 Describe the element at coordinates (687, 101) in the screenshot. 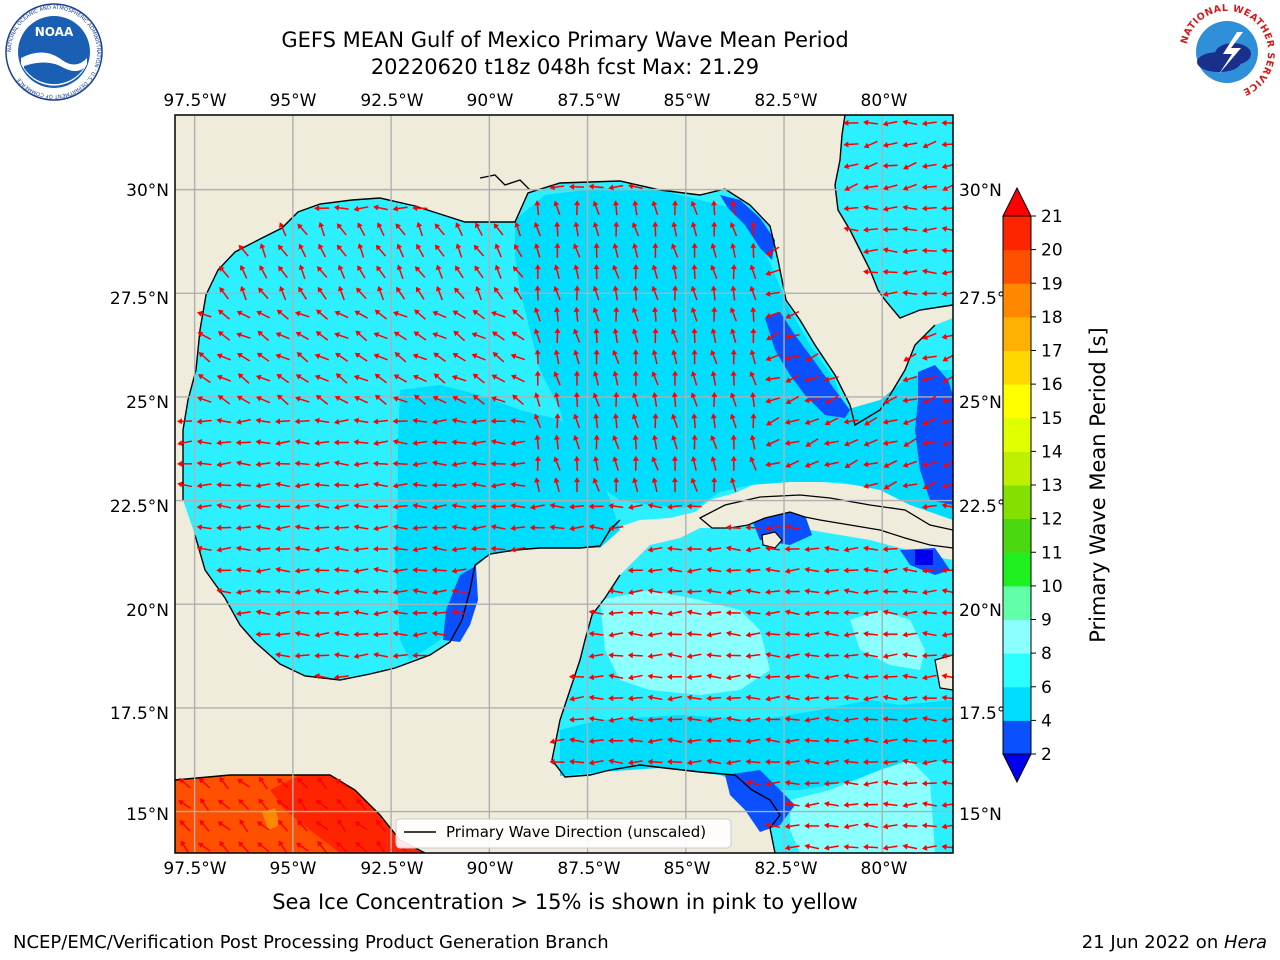

I see `lon-label-top: 85°W` at that location.